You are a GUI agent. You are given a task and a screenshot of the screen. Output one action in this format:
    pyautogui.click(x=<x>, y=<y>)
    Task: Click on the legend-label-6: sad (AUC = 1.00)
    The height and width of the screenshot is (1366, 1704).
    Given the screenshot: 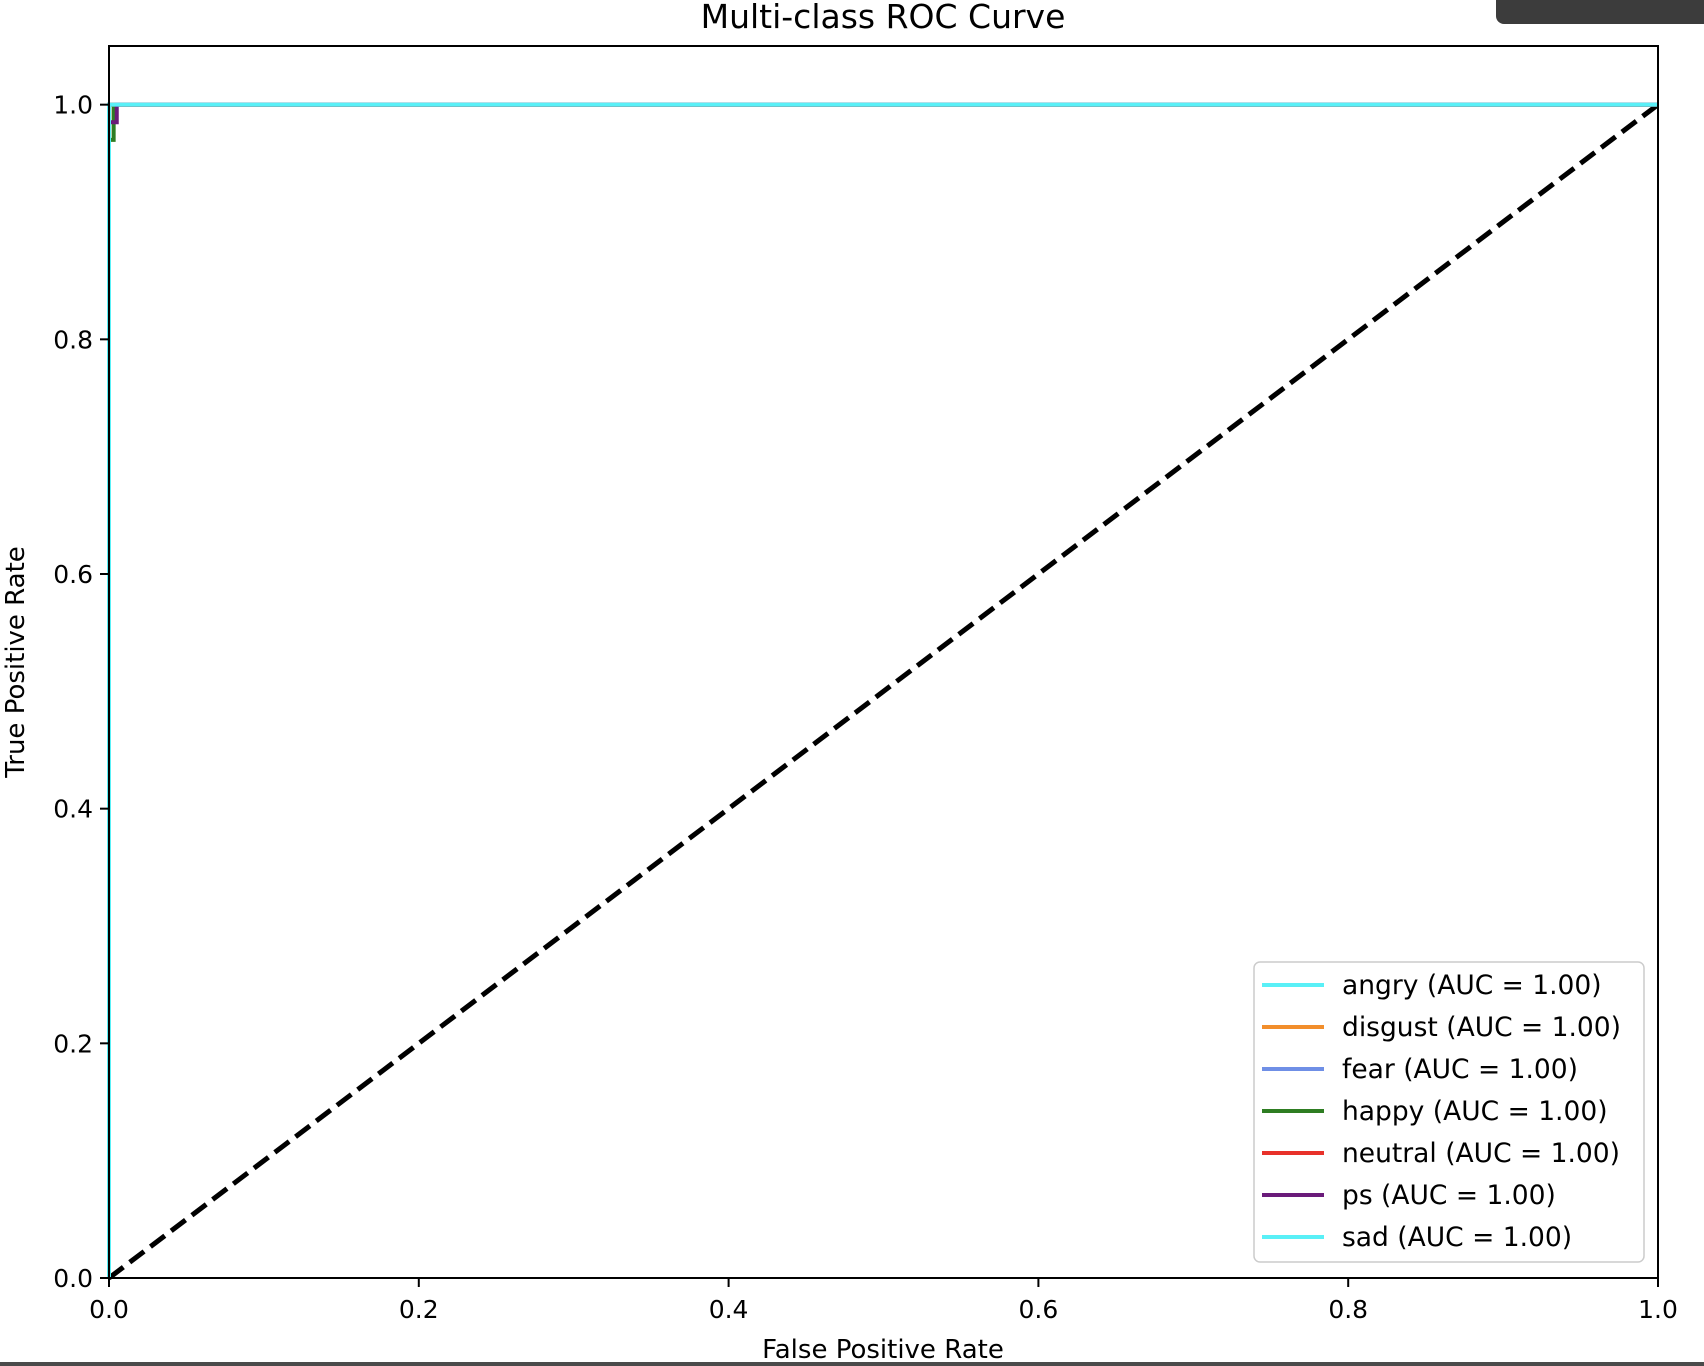 What is the action you would take?
    pyautogui.click(x=1457, y=1237)
    